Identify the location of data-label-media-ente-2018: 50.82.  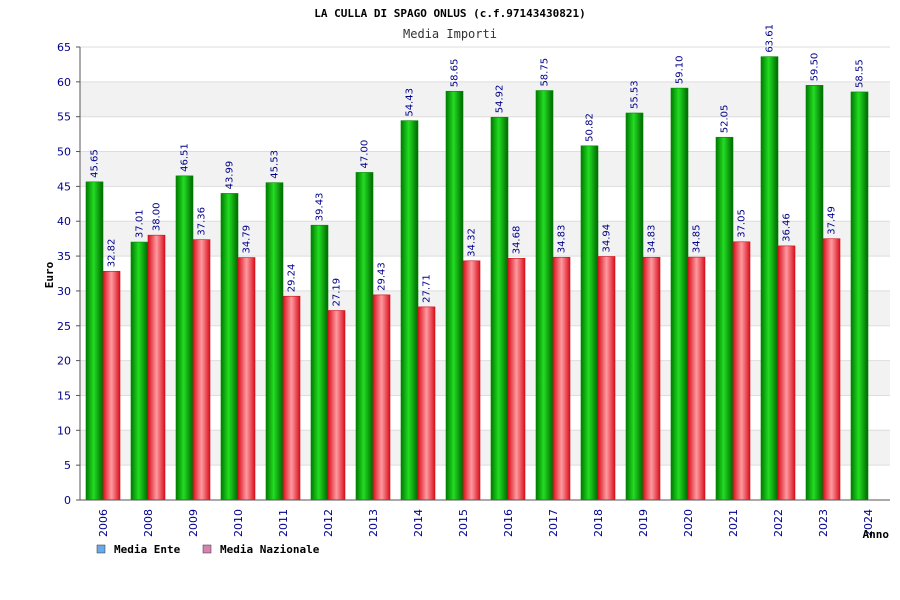
(590, 127).